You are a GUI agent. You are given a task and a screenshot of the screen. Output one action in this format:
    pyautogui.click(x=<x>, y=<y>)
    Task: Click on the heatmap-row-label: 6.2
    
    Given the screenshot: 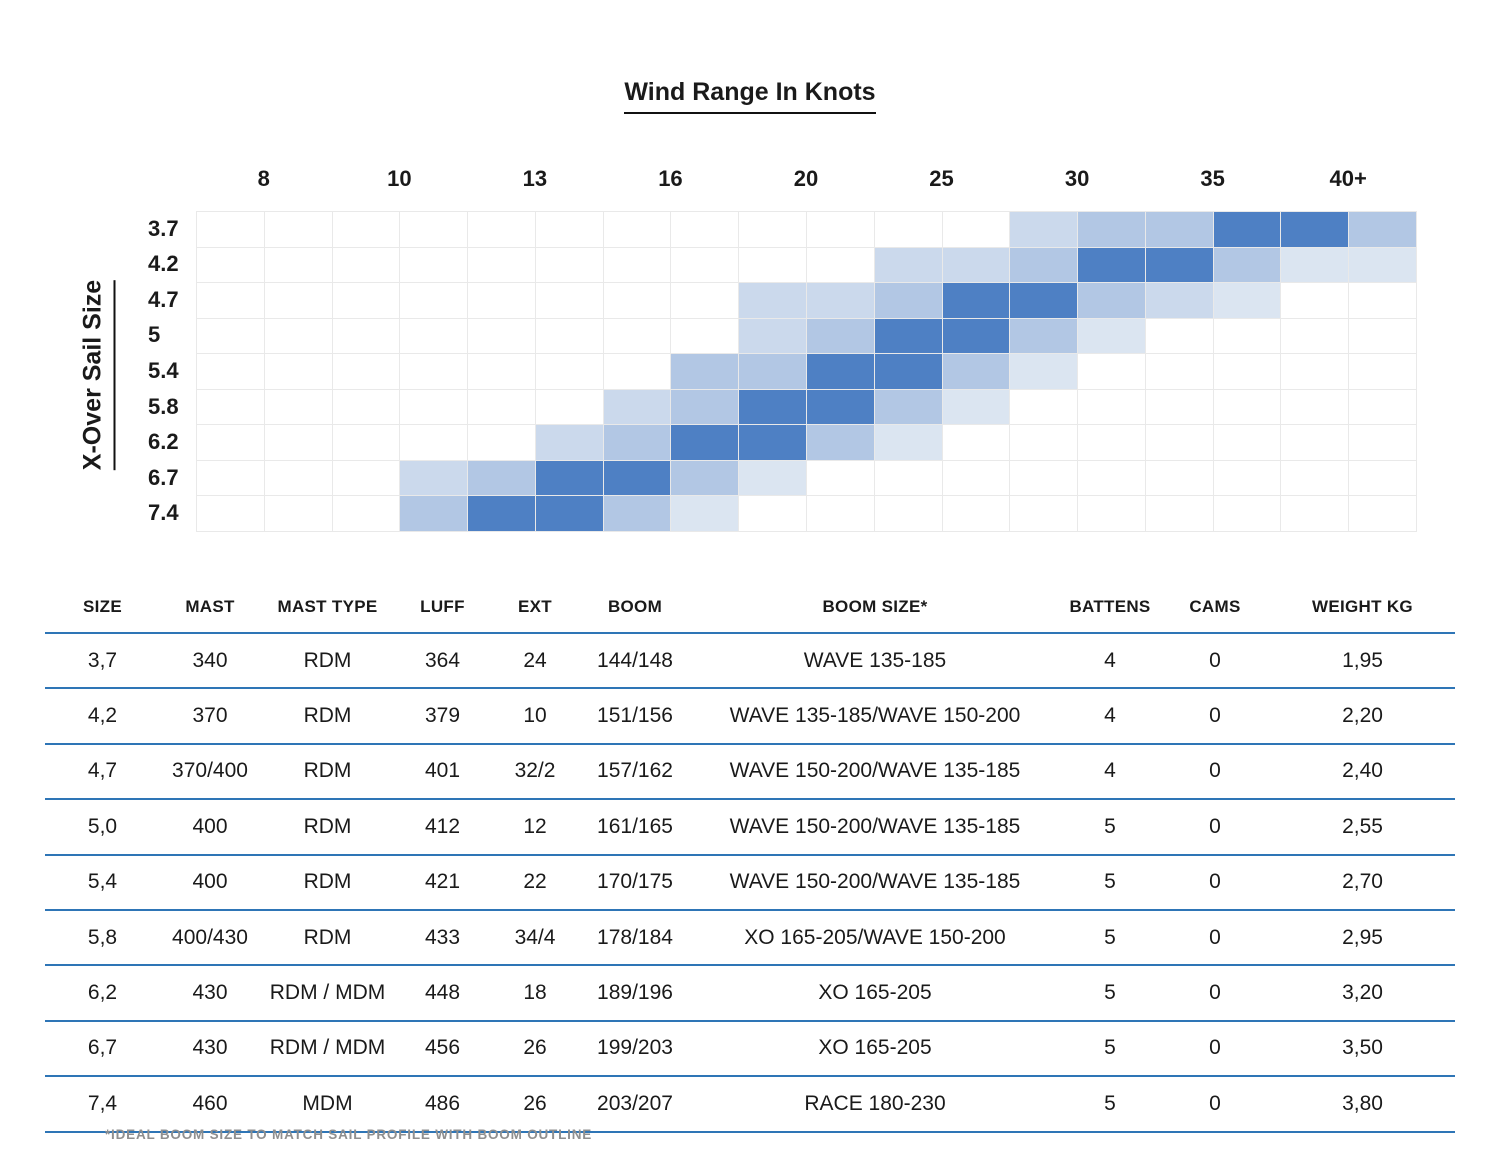 What is the action you would take?
    pyautogui.click(x=163, y=442)
    